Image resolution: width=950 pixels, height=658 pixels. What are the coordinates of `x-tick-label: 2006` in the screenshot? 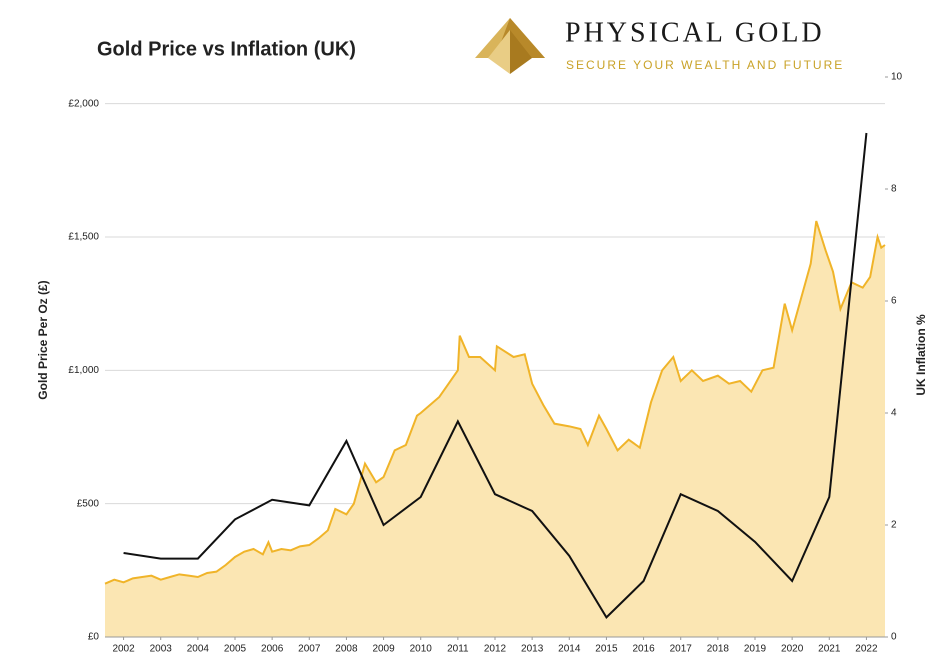 It's located at (272, 649).